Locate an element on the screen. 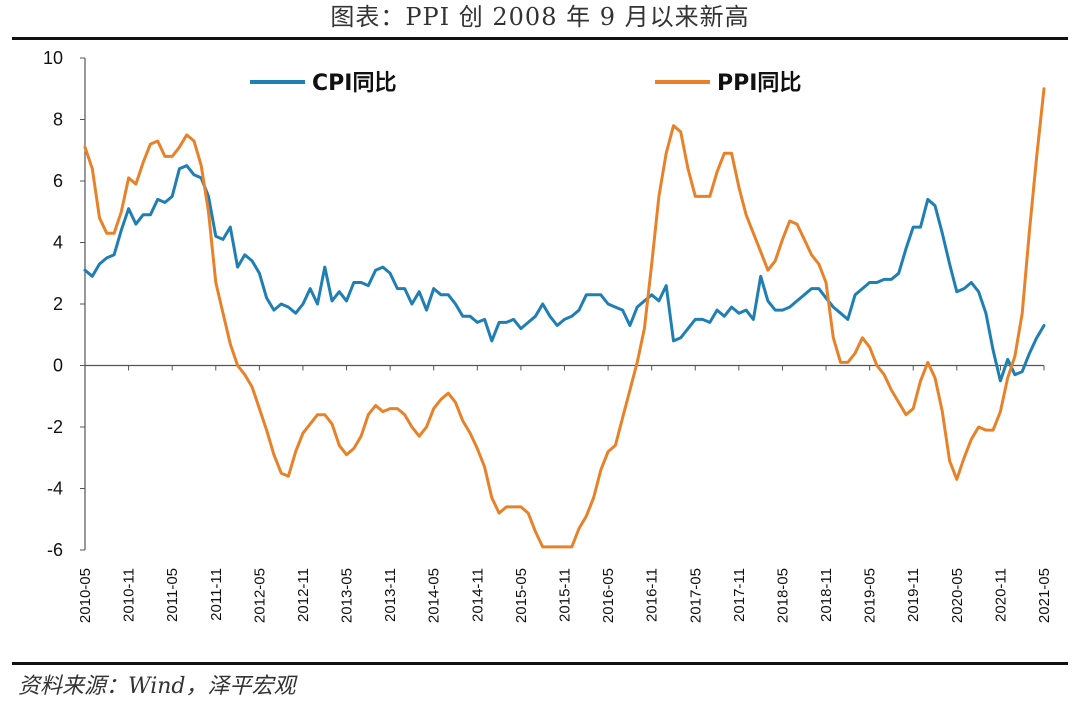  x-tick-label: 2016-05 is located at coordinates (608, 595).